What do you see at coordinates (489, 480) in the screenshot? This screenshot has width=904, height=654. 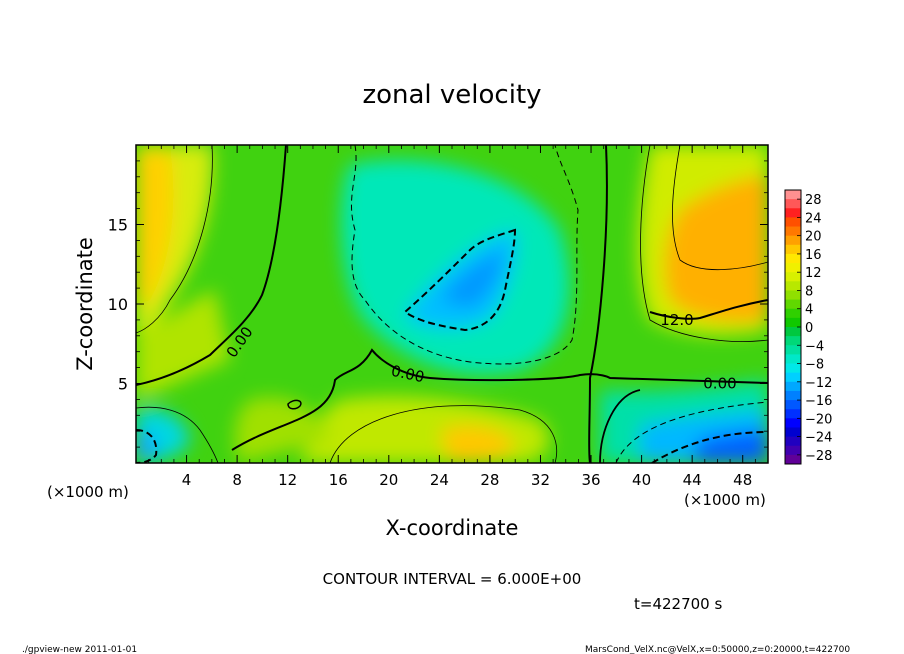 I see `x-tick-label-6: 28` at bounding box center [489, 480].